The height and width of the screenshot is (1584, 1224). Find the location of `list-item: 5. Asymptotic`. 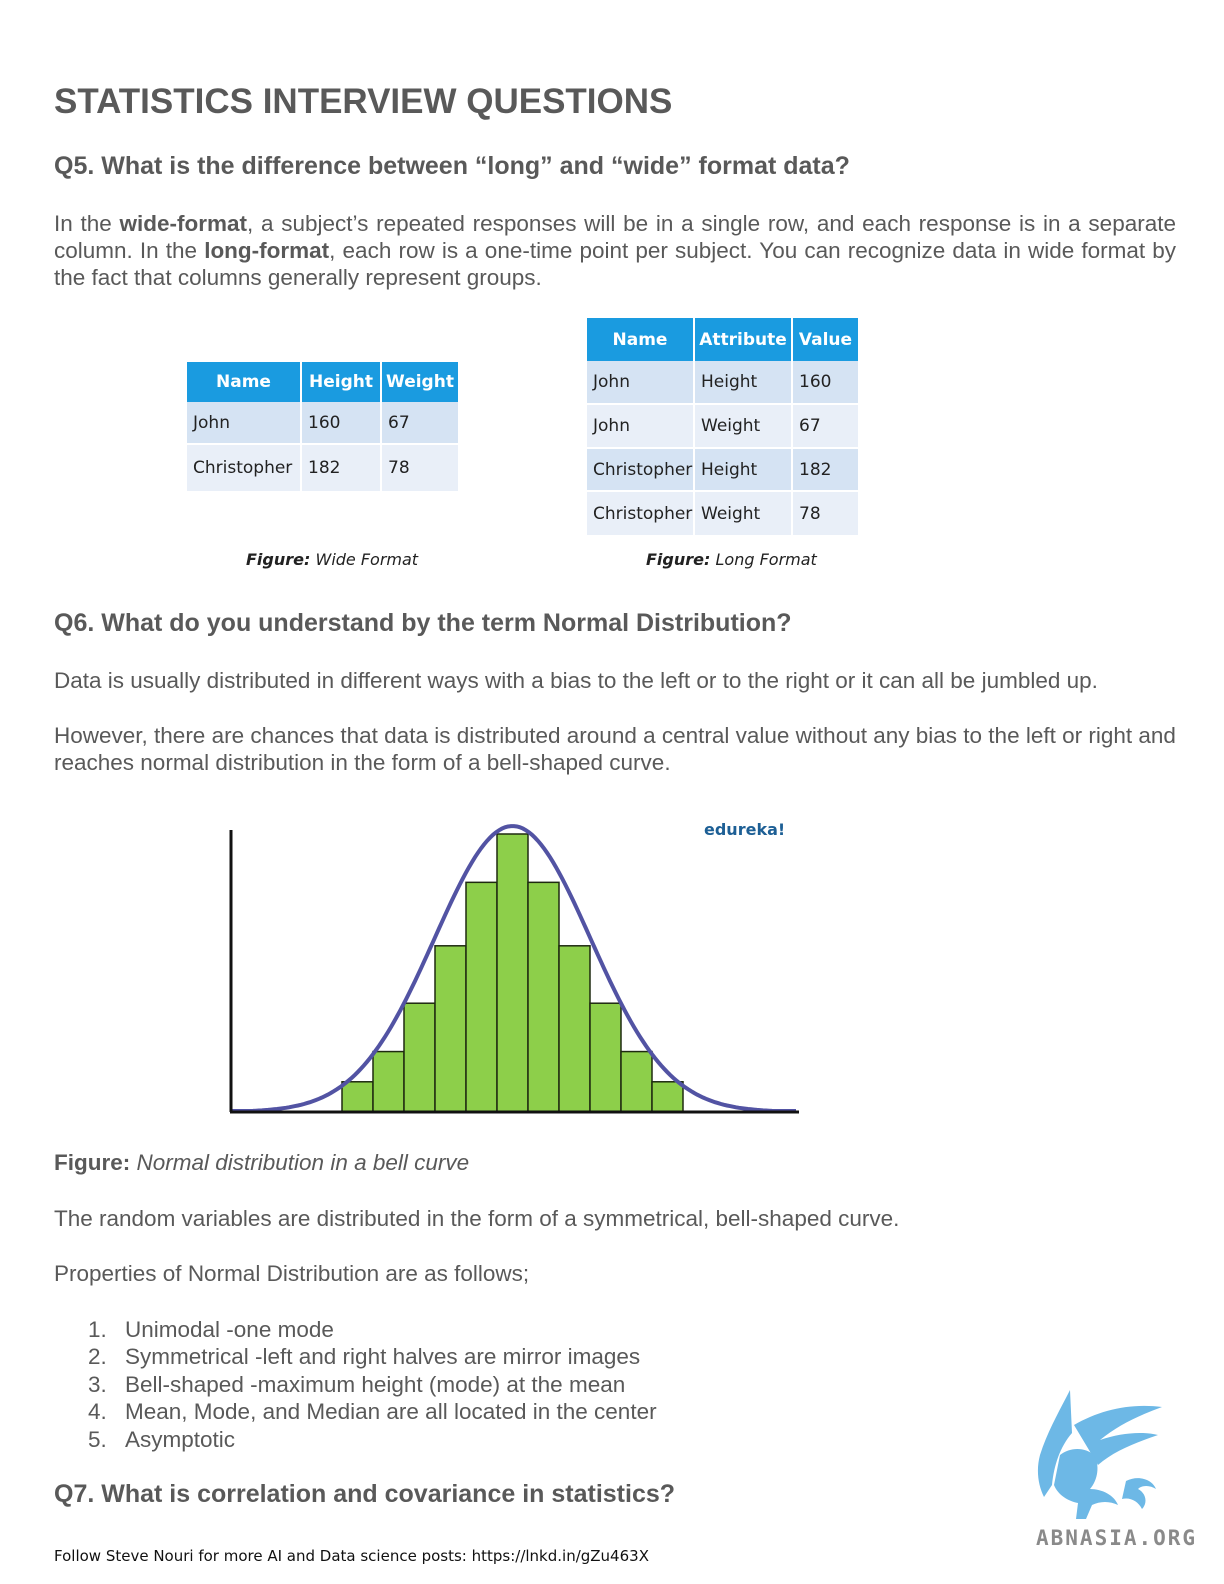

list-item: 5. Asymptotic is located at coordinates (355, 1439).